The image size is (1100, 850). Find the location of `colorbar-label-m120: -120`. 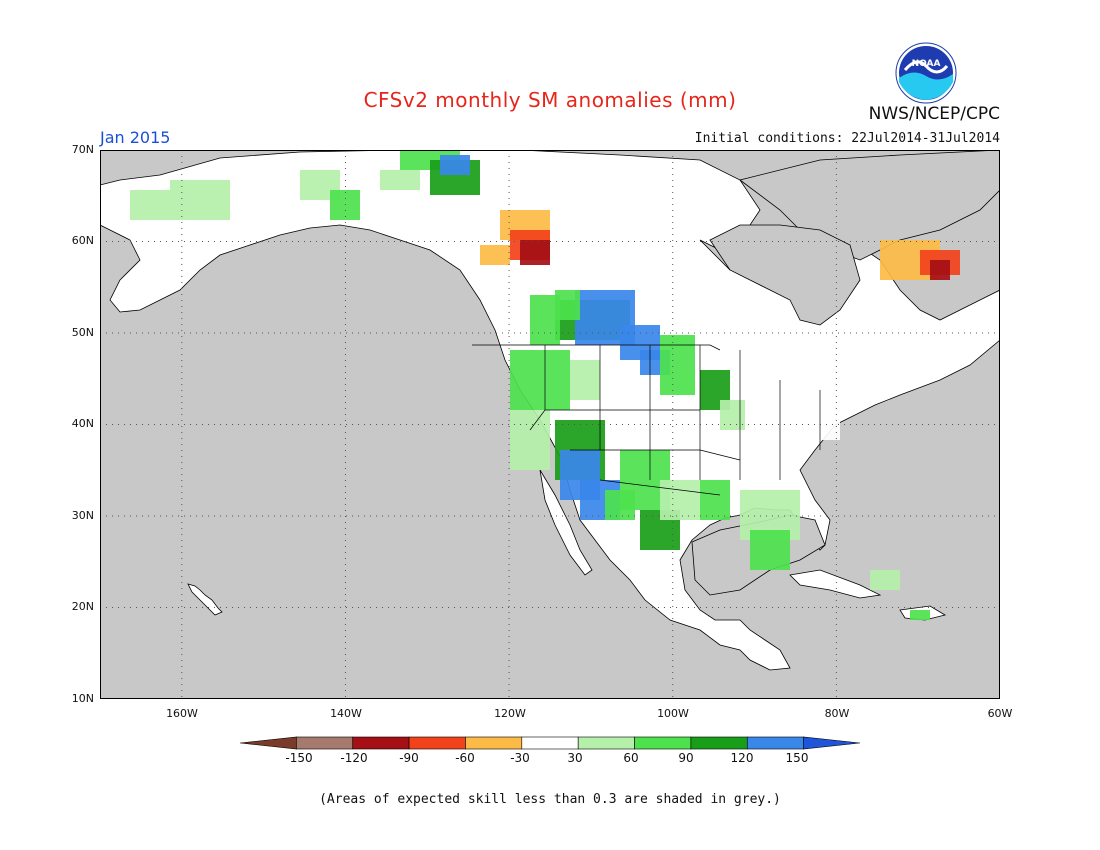

colorbar-label-m120: -120 is located at coordinates (354, 758).